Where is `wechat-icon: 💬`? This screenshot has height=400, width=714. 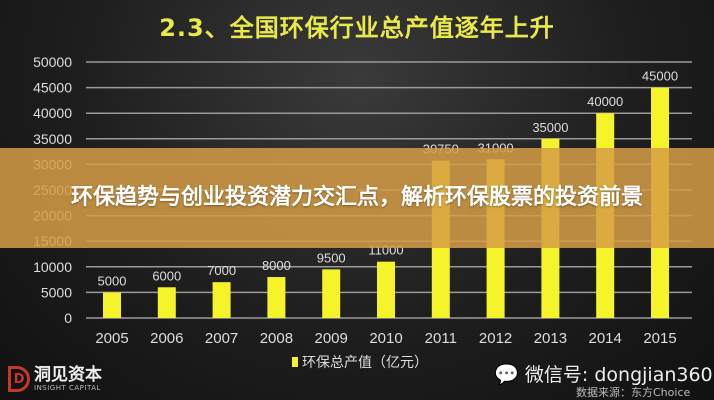 wechat-icon: 💬 is located at coordinates (506, 373).